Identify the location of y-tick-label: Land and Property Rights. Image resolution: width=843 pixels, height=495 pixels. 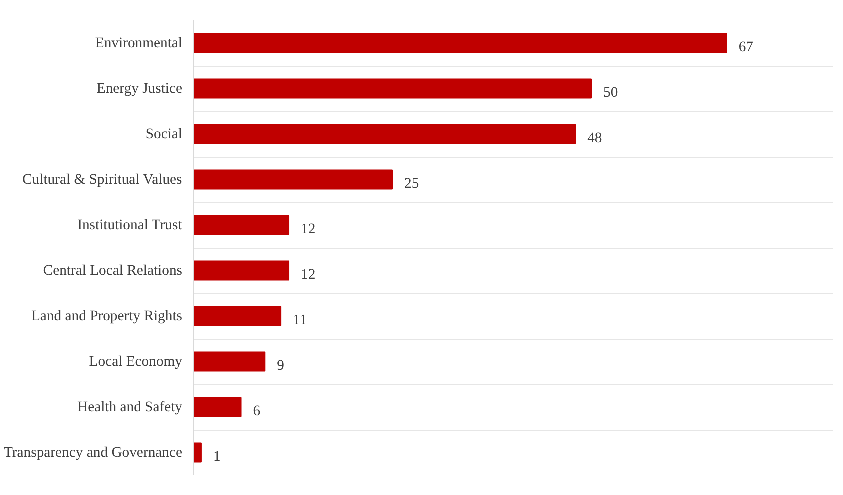
(107, 316).